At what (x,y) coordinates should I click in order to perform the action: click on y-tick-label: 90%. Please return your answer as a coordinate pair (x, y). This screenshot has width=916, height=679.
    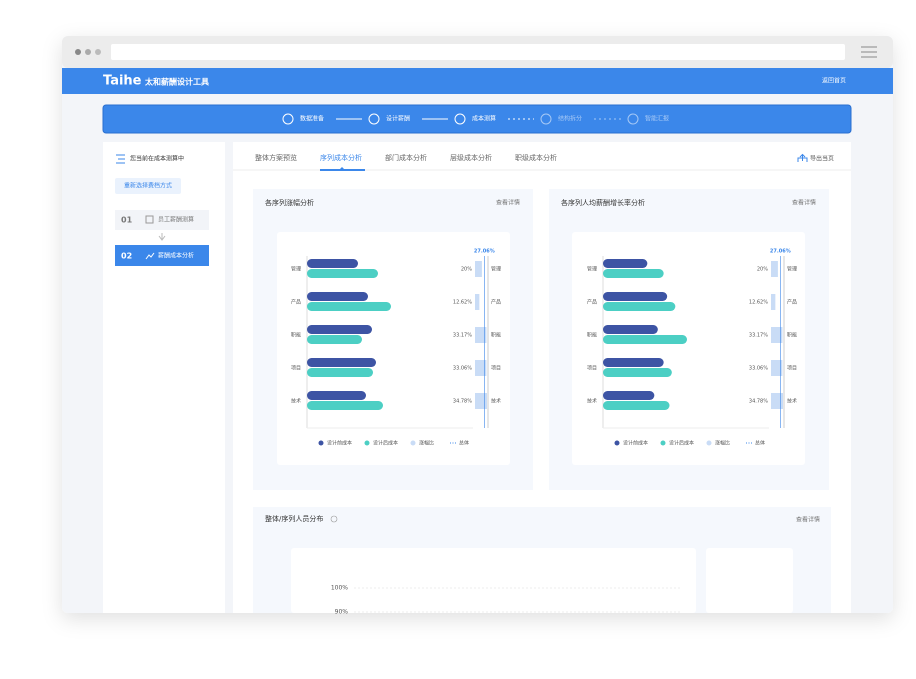
    Looking at the image, I should click on (342, 612).